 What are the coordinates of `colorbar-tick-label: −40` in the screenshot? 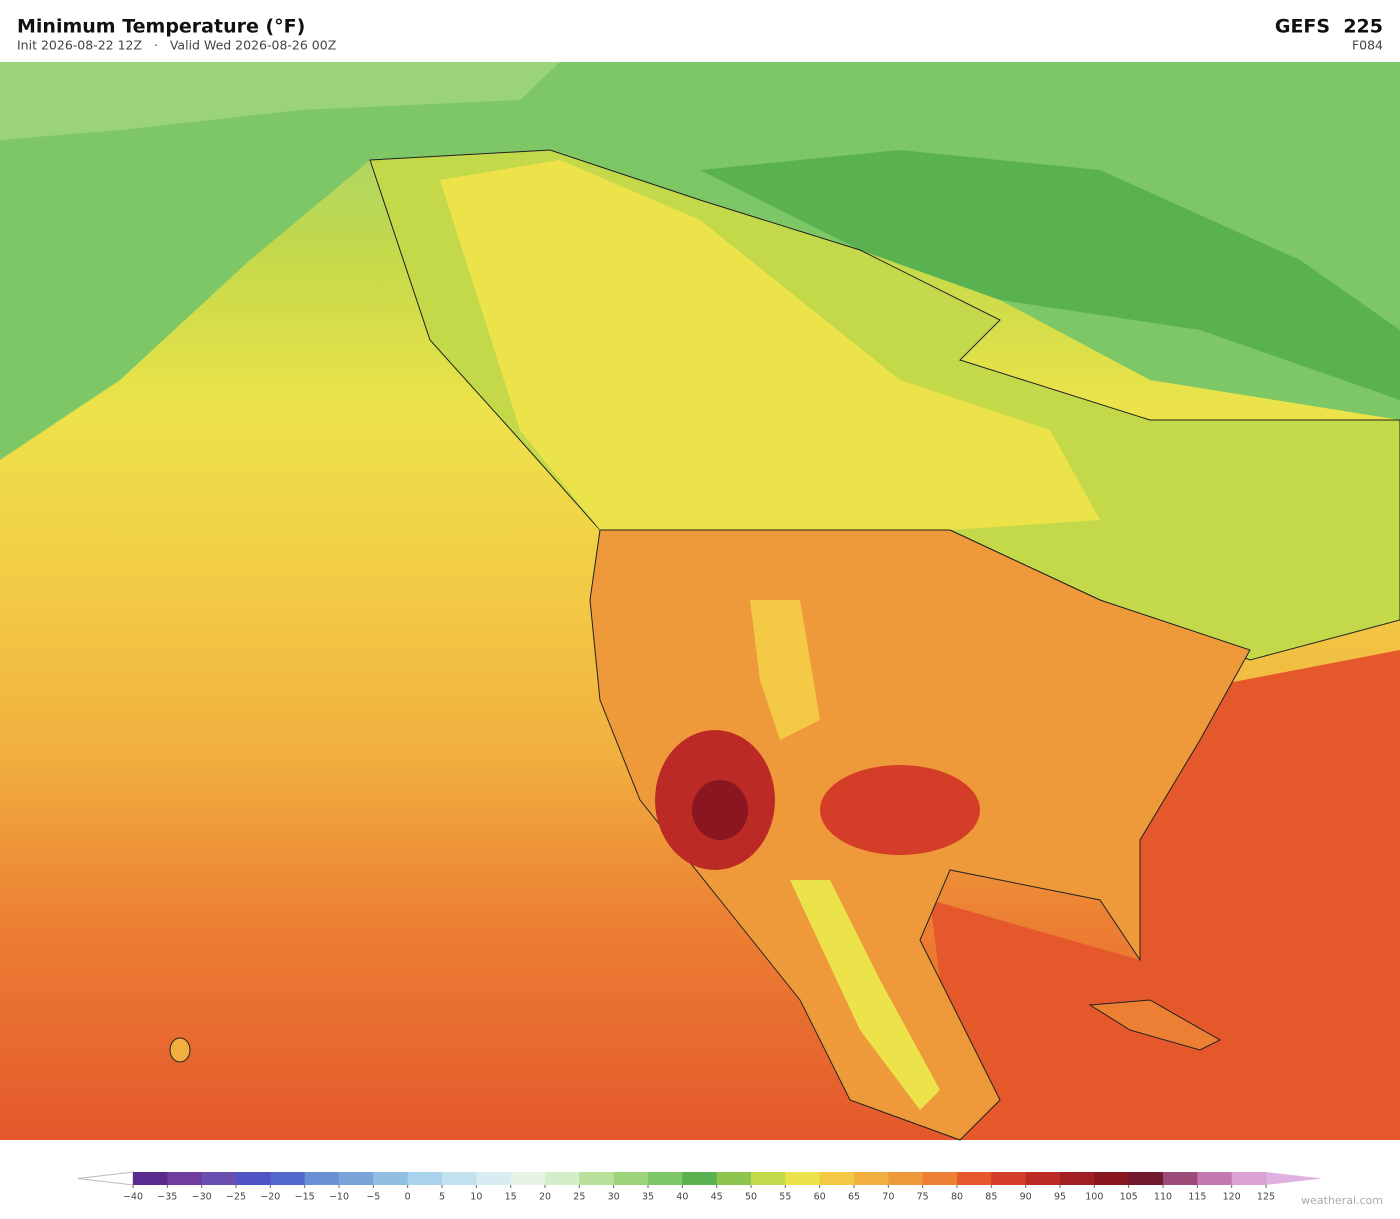 It's located at (133, 1197).